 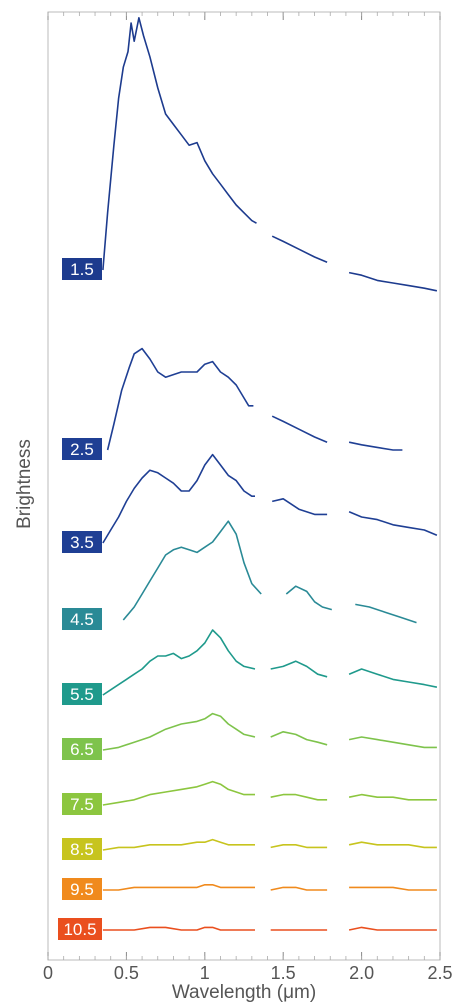 What do you see at coordinates (205, 973) in the screenshot?
I see `x-tick-label: 1` at bounding box center [205, 973].